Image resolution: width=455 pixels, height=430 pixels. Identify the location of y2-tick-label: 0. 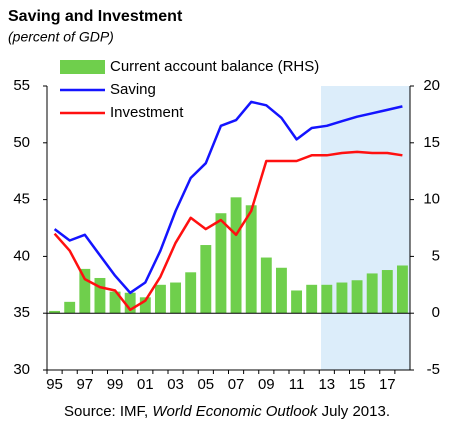
(436, 312).